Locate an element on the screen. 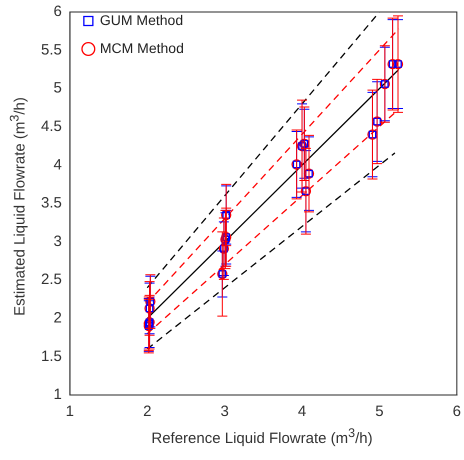 The height and width of the screenshot is (460, 464). y-tick-label: 5 is located at coordinates (58, 88).